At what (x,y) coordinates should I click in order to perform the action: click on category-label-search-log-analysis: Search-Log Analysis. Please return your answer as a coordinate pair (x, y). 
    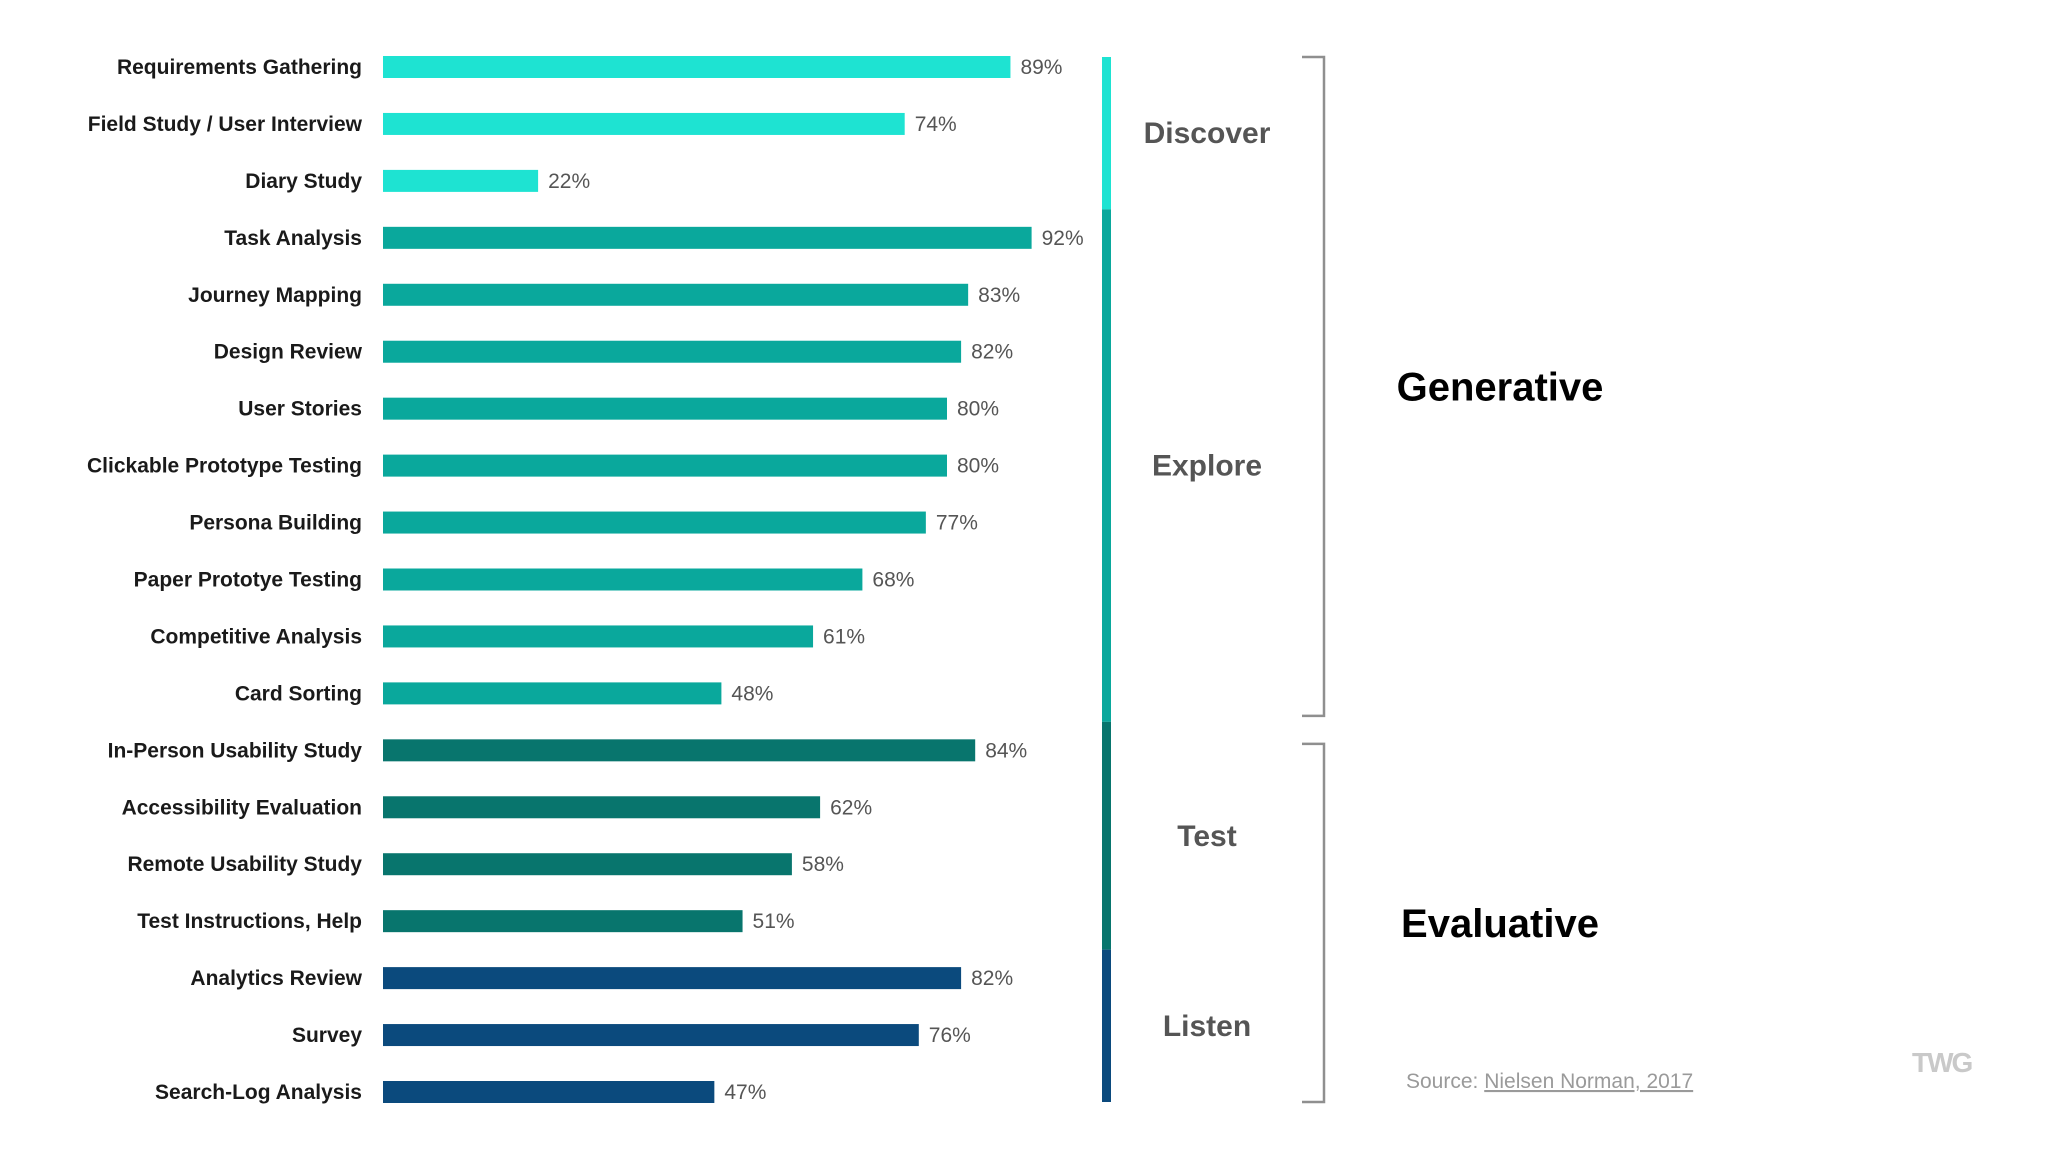
    Looking at the image, I should click on (258, 1092).